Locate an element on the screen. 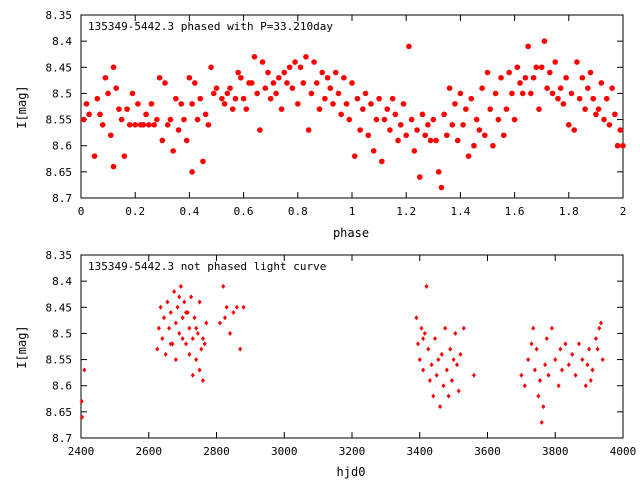  phased-y-tick-label: 8.35 is located at coordinates (59, 15).